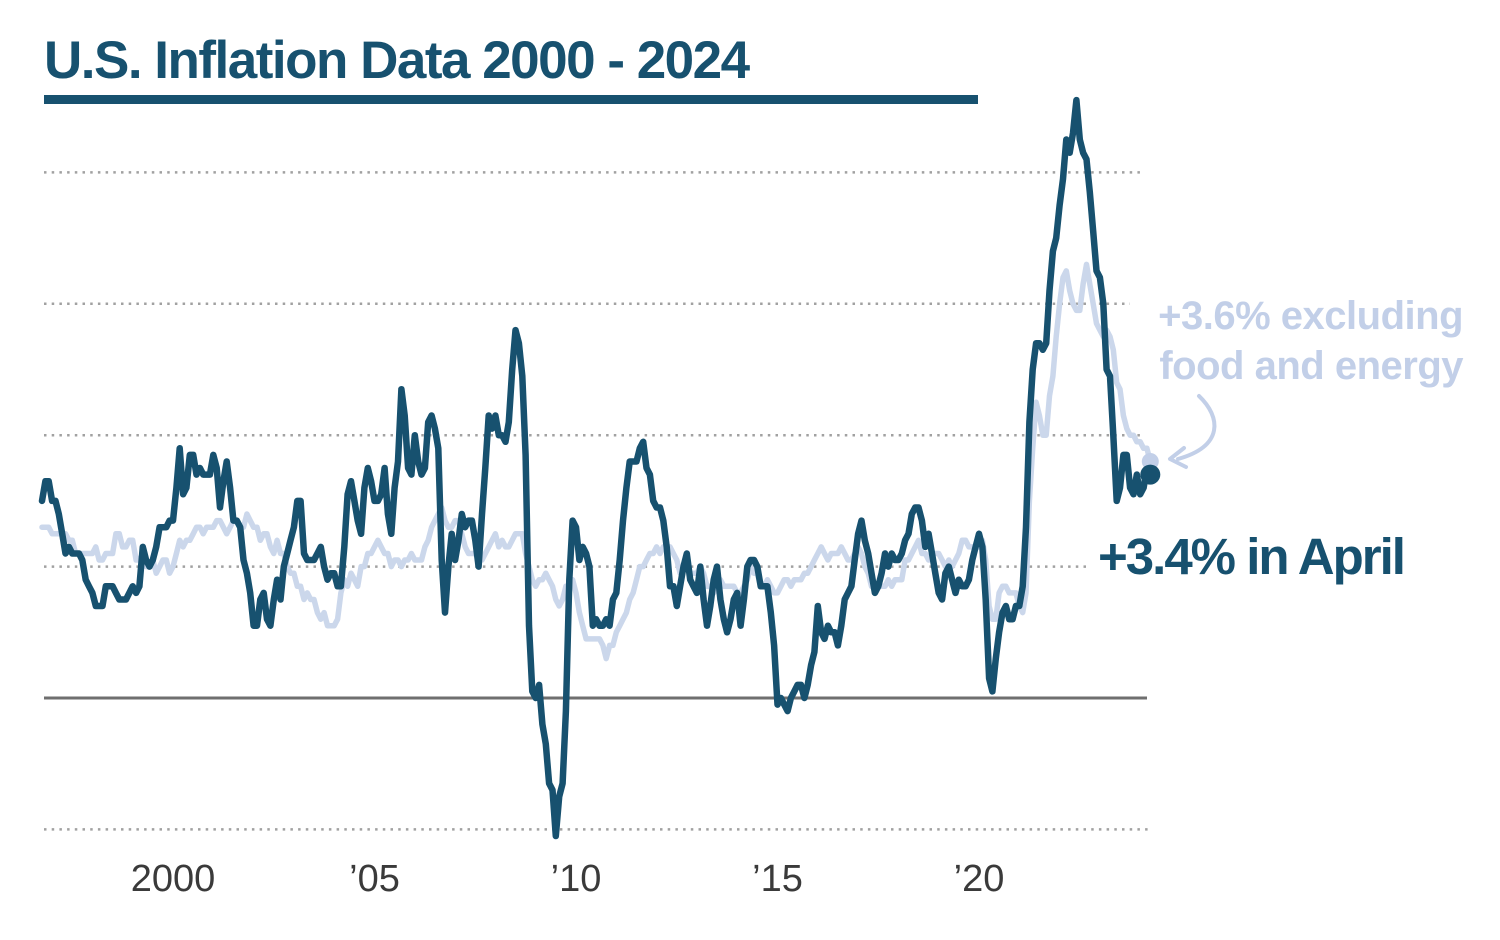  I want to click on headline-end-dot, so click(1150, 474).